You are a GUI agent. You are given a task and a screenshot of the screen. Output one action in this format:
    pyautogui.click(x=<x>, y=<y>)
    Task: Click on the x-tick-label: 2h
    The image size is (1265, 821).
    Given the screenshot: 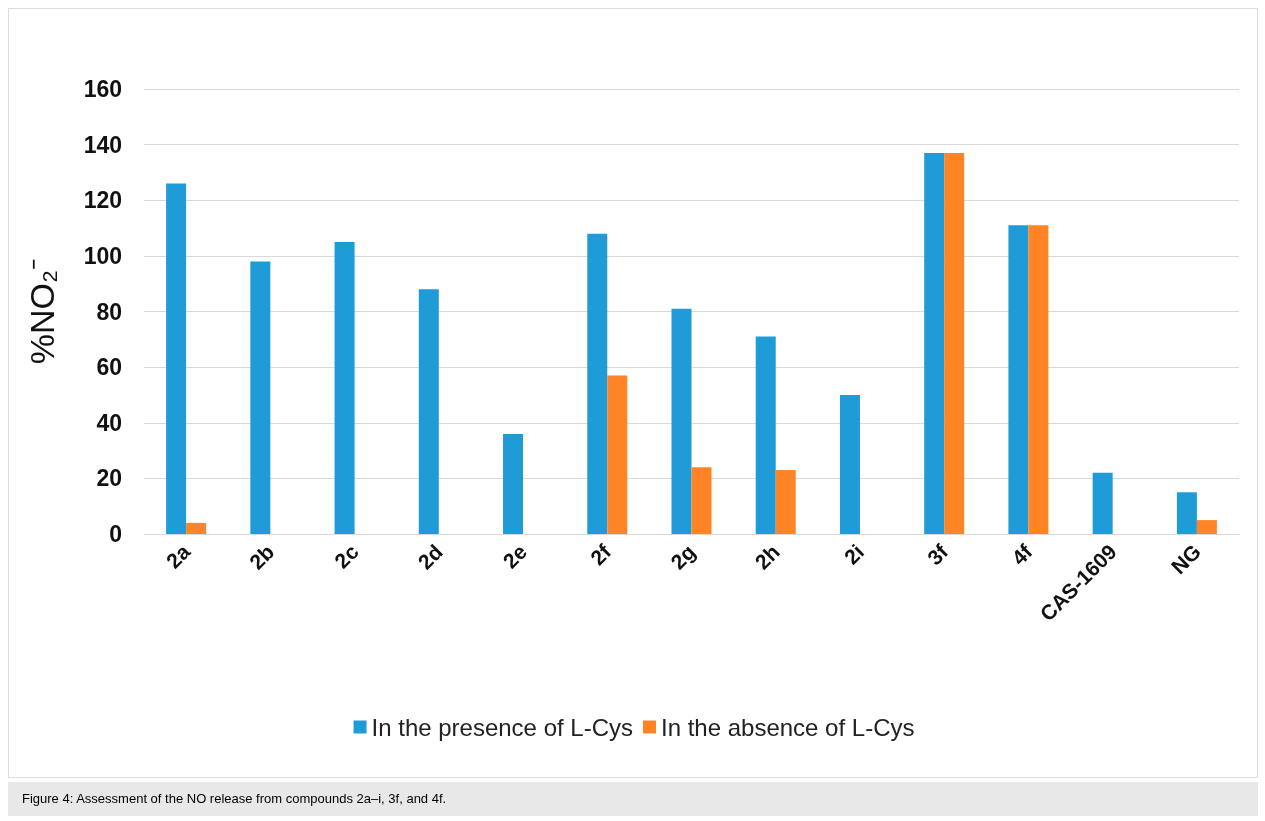 What is the action you would take?
    pyautogui.click(x=767, y=556)
    